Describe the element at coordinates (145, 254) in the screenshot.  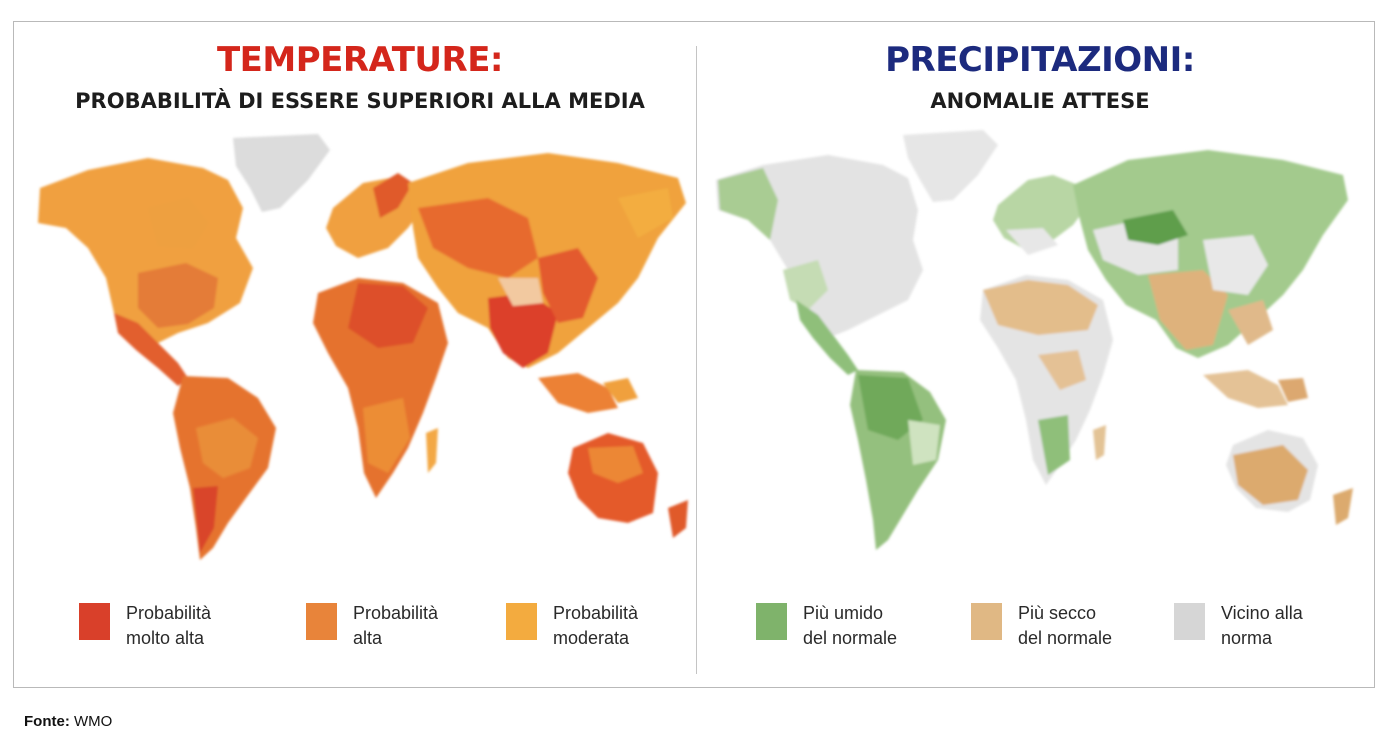
I see `north-america-shape` at that location.